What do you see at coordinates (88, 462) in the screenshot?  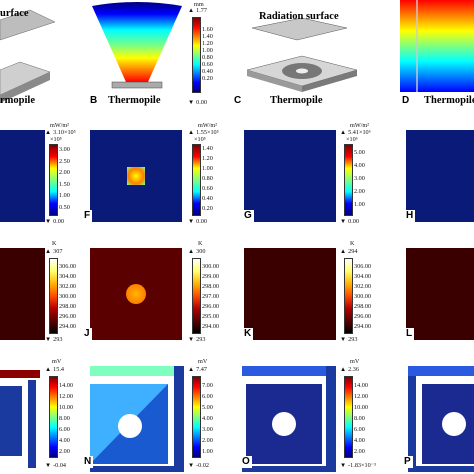 I see `panel-letter-n: N` at bounding box center [88, 462].